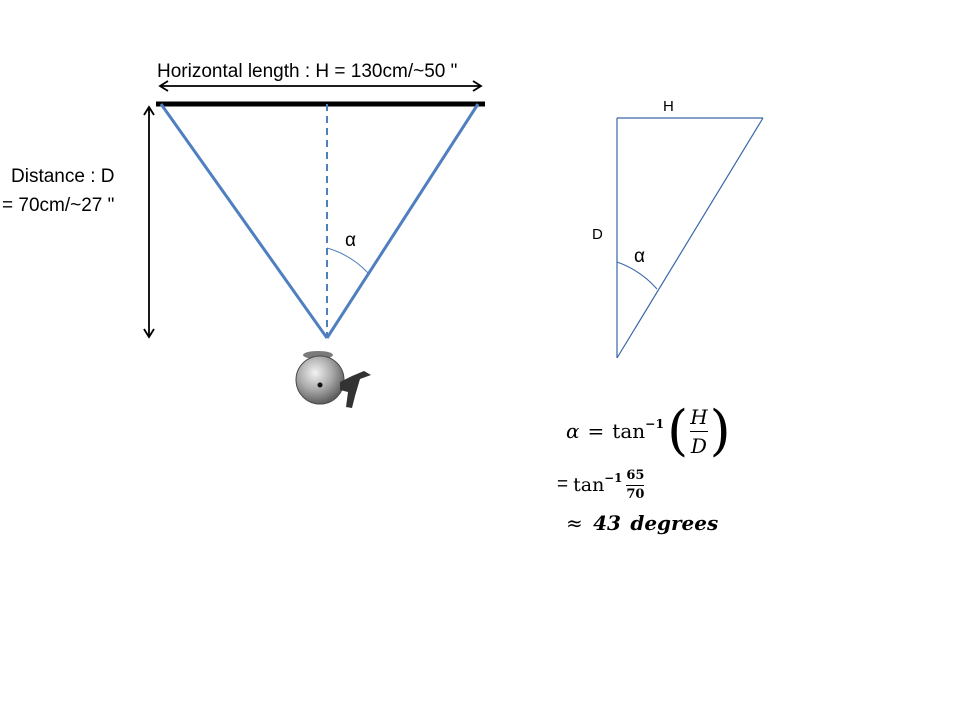 The image size is (960, 720). Describe the element at coordinates (635, 494) in the screenshot. I see `formula-line2-denominator: 70` at that location.